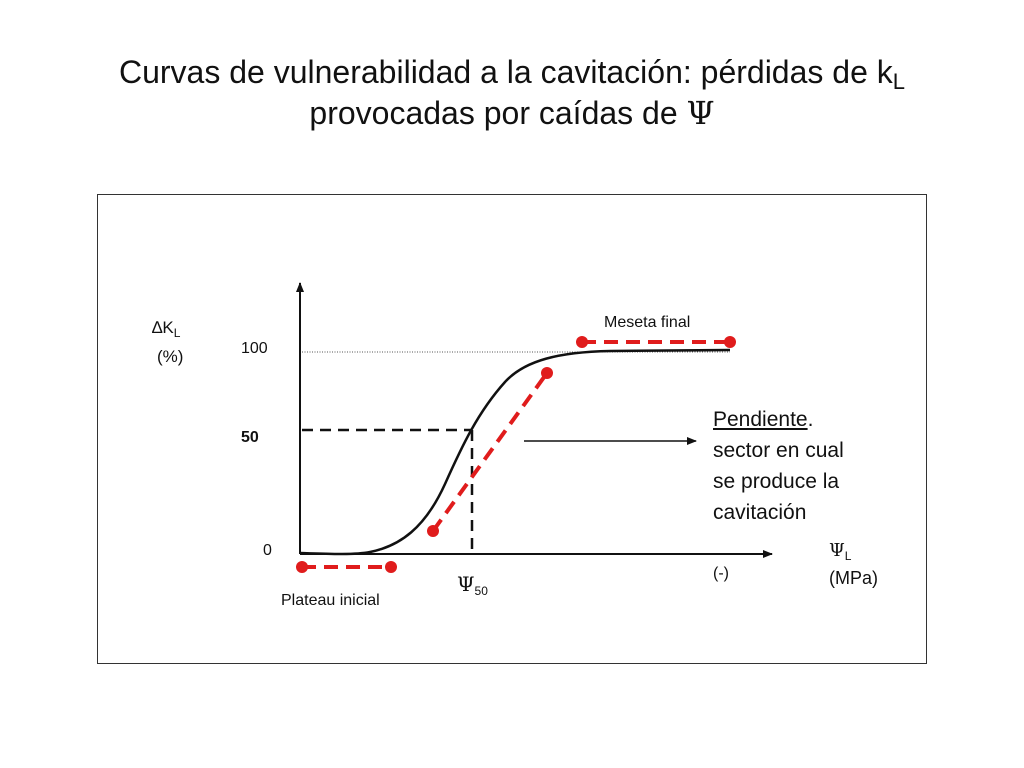 The height and width of the screenshot is (768, 1024). What do you see at coordinates (250, 437) in the screenshot?
I see `y-tick-50: 50` at bounding box center [250, 437].